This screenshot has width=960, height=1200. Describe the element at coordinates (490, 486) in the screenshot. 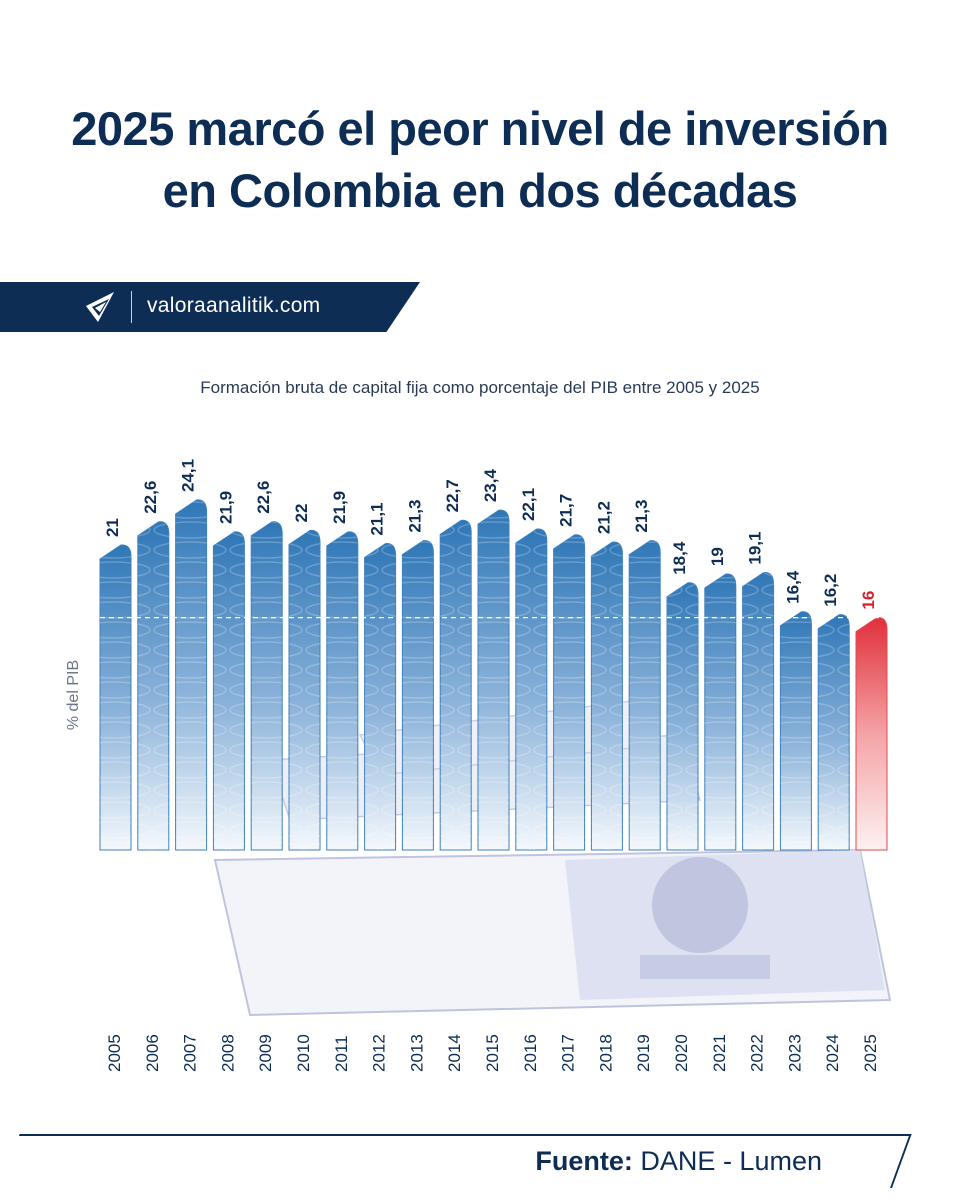

I see `value-label-2015: 23,4` at that location.